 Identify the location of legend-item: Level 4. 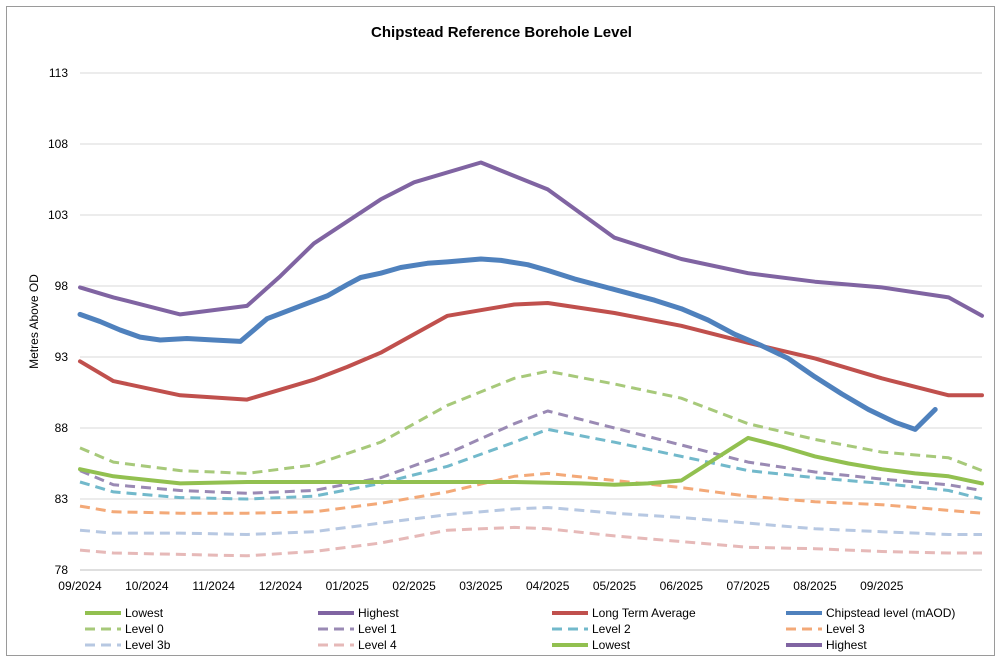
(357, 645).